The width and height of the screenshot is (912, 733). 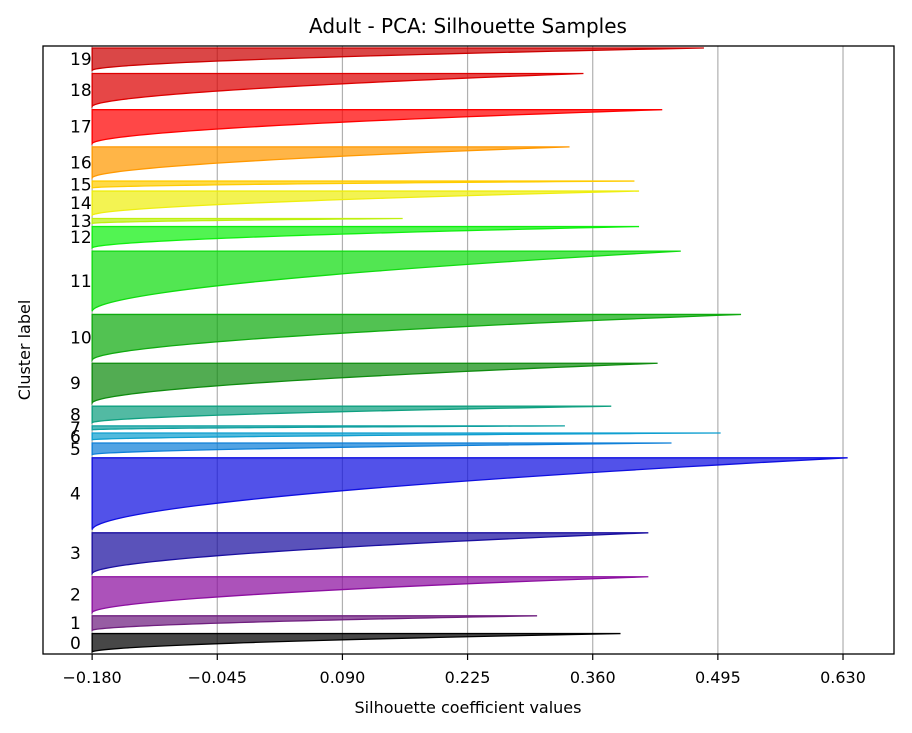 What do you see at coordinates (81, 282) in the screenshot?
I see `cluster-label-11: 11` at bounding box center [81, 282].